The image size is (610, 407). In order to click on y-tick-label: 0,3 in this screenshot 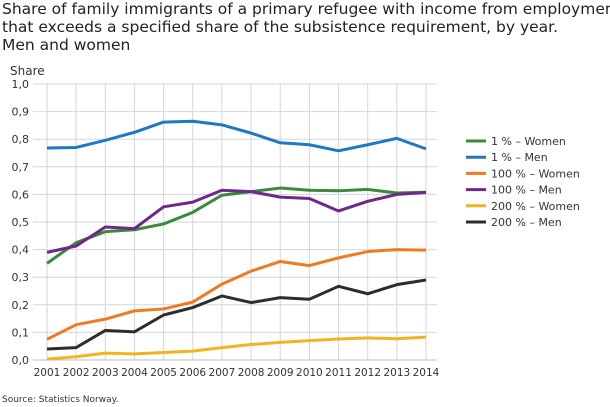, I will do `click(21, 277)`.